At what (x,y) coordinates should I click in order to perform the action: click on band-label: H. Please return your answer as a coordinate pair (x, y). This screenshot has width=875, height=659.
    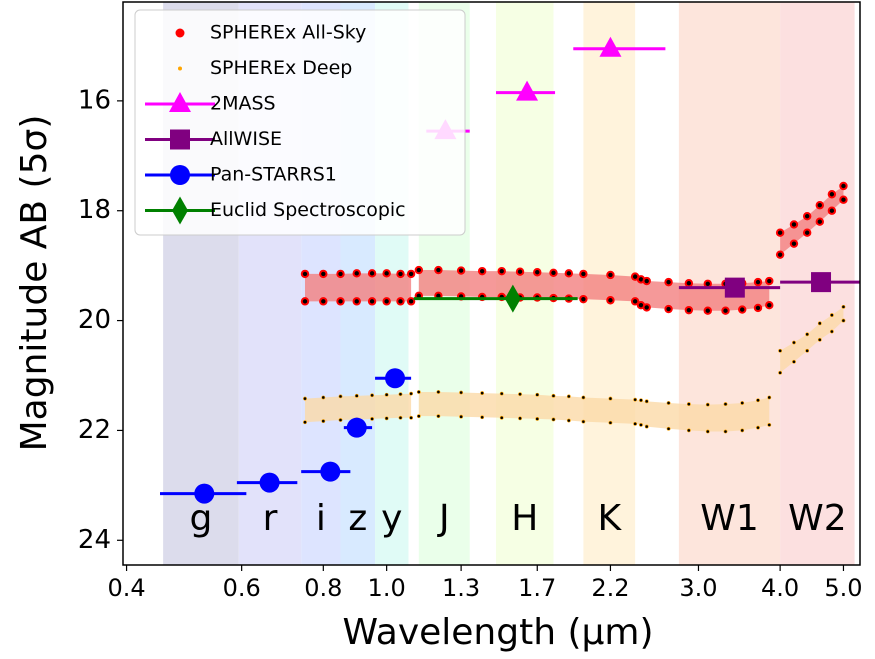
    Looking at the image, I should click on (524, 518).